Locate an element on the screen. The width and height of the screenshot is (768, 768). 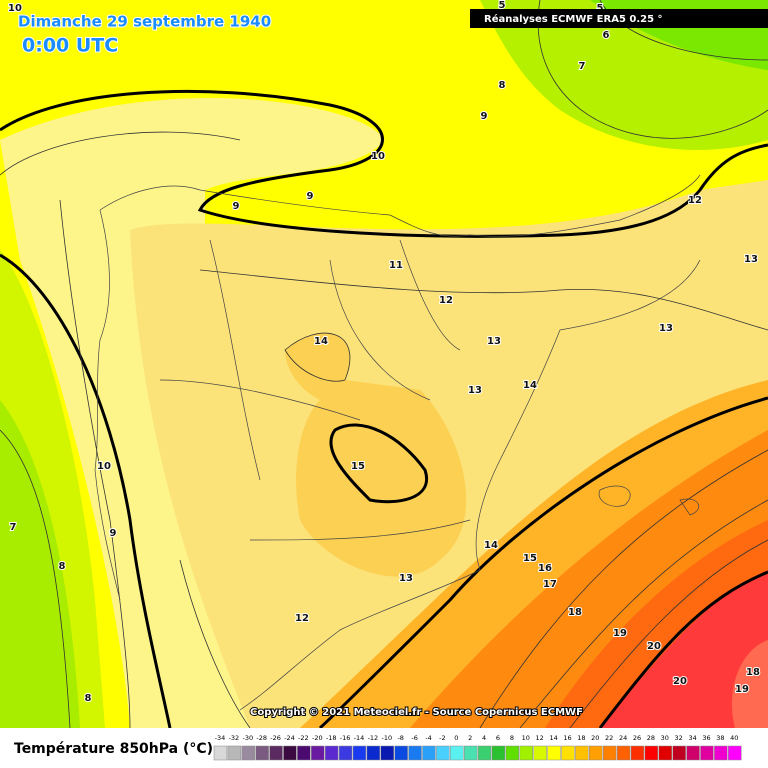
map-time: 0:00 UTC is located at coordinates (70, 46).